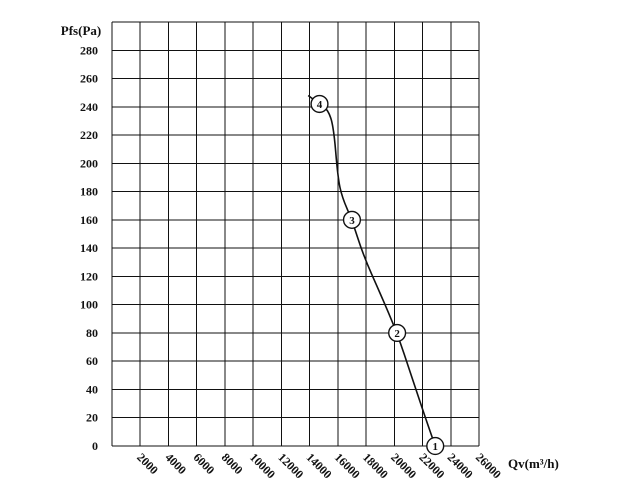 This screenshot has width=624, height=496. I want to click on operating-point-label: 1, so click(435, 447).